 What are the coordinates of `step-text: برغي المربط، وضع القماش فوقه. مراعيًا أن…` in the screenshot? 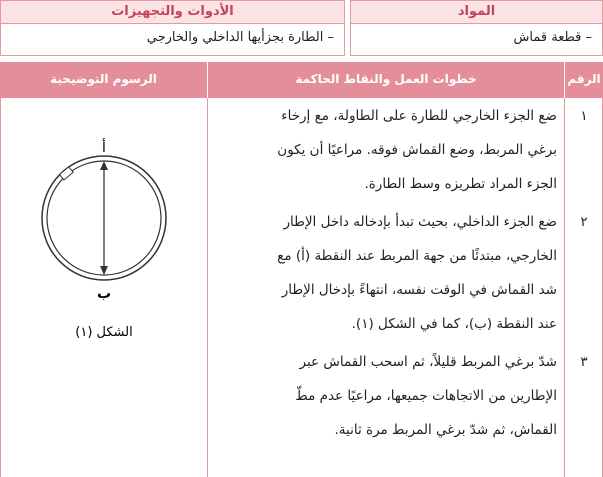 It's located at (417, 150).